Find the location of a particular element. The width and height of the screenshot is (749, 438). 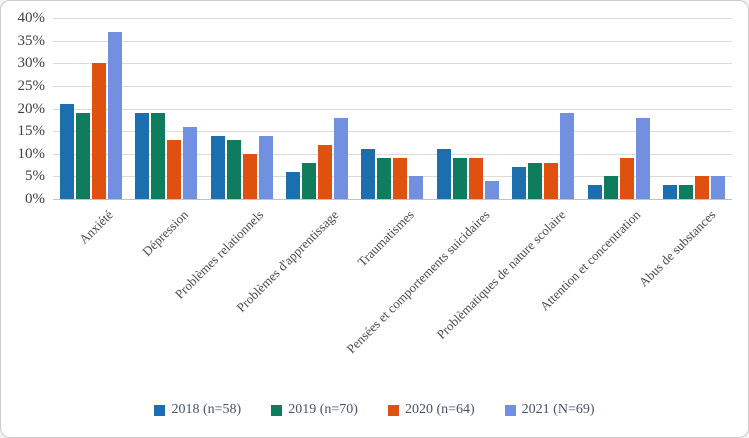

legend-item: 2018 (n=58) is located at coordinates (197, 410).